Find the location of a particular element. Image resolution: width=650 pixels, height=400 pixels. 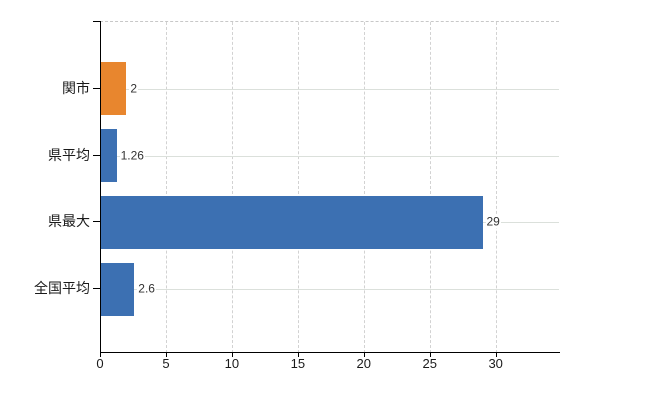

x-tick-label: 0 is located at coordinates (100, 363).